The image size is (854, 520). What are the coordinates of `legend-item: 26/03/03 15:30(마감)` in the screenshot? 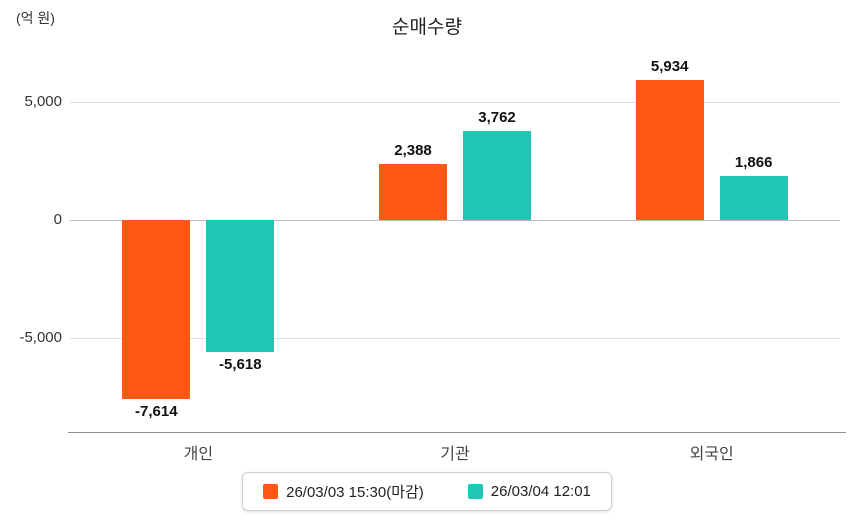 It's located at (343, 491).